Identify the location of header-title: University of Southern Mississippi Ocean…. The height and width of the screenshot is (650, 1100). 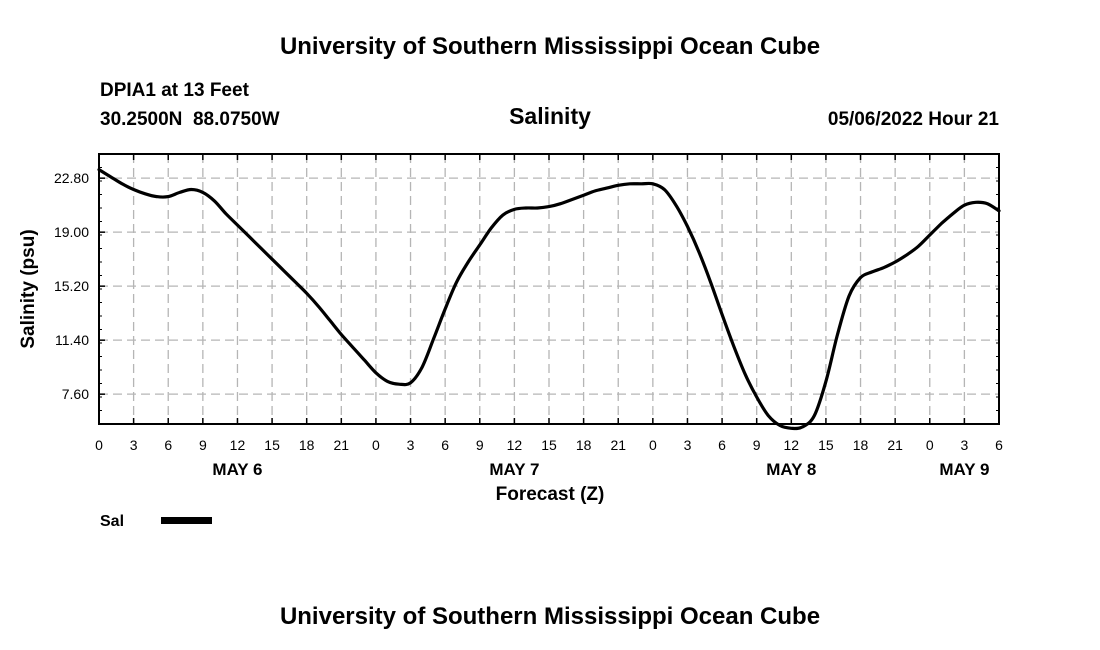
(550, 46).